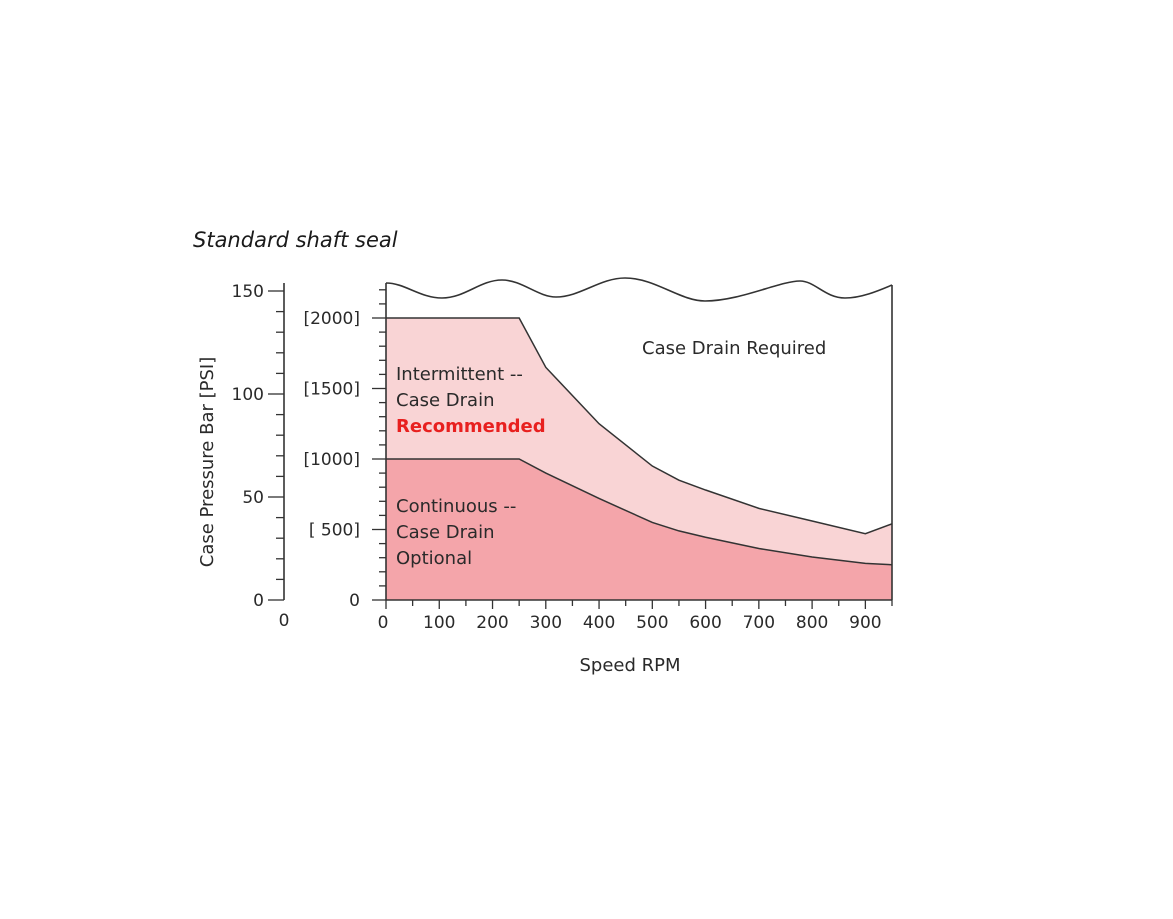 The image size is (1173, 919). I want to click on psi-tick-label: [1000], so click(331, 460).